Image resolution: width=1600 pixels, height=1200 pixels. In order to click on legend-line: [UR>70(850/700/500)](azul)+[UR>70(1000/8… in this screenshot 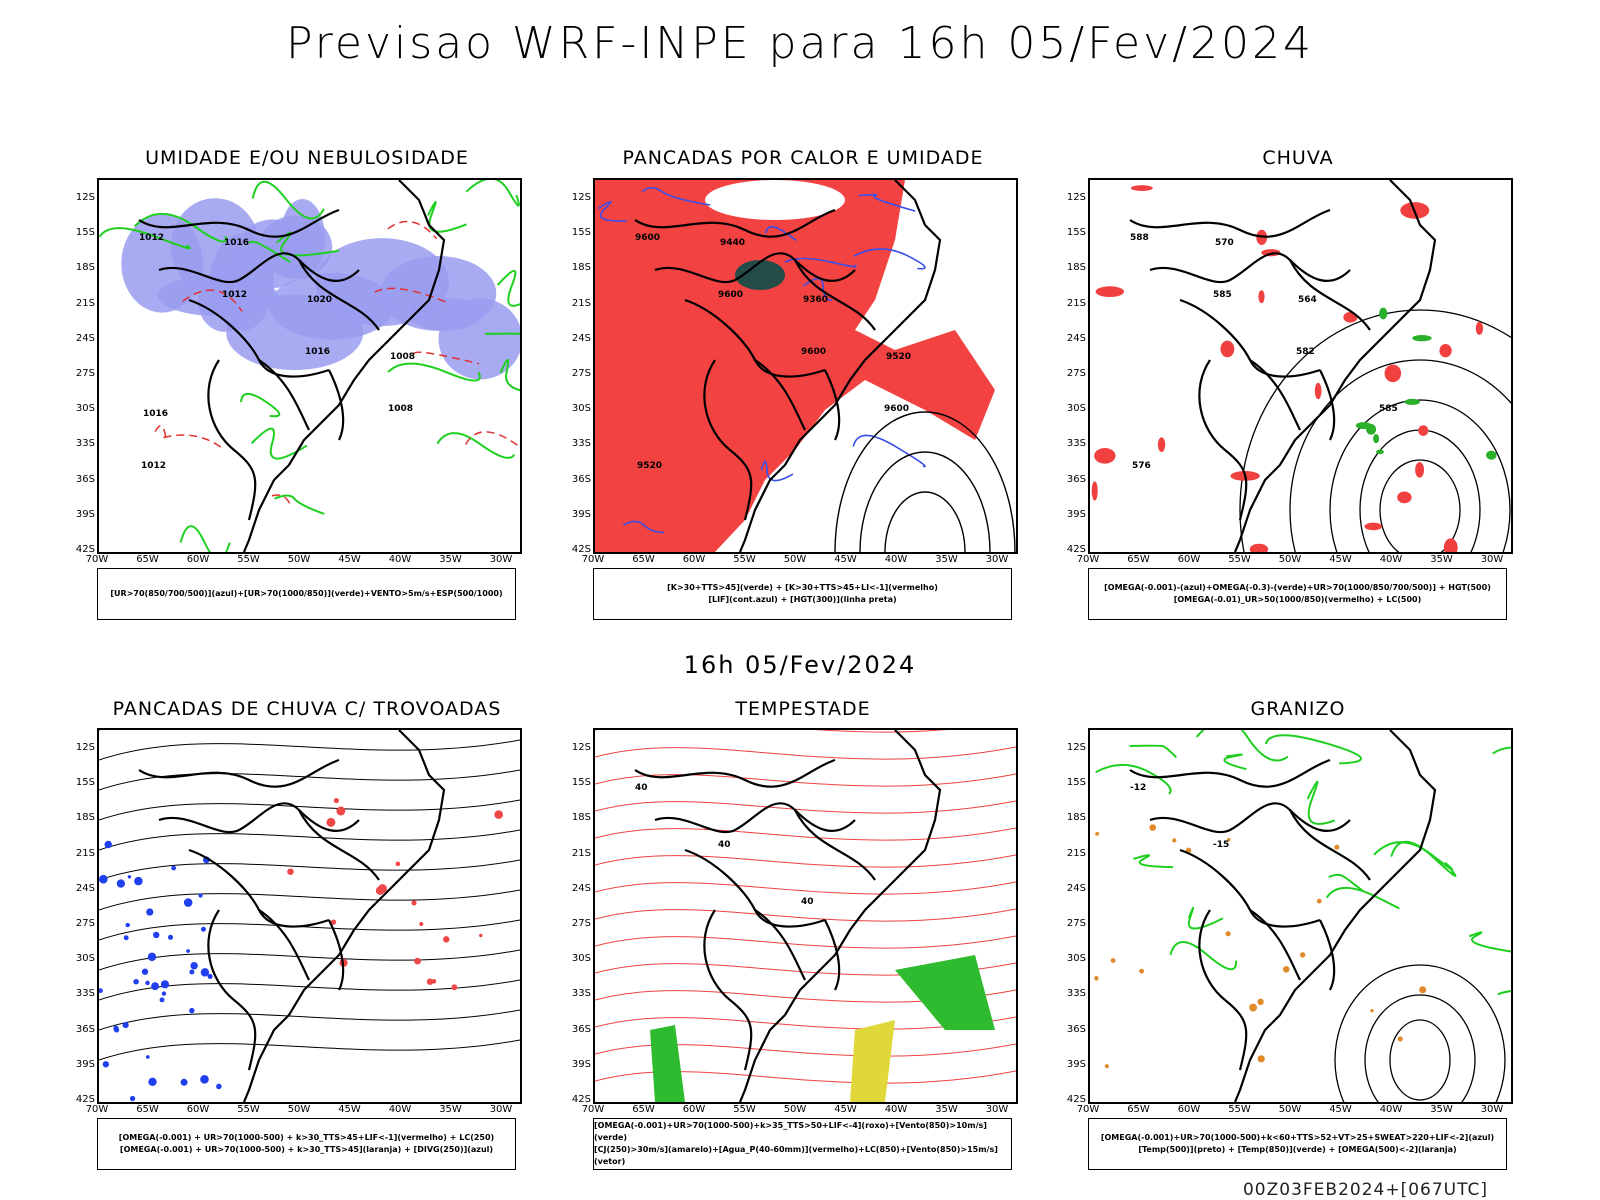, I will do `click(306, 593)`.